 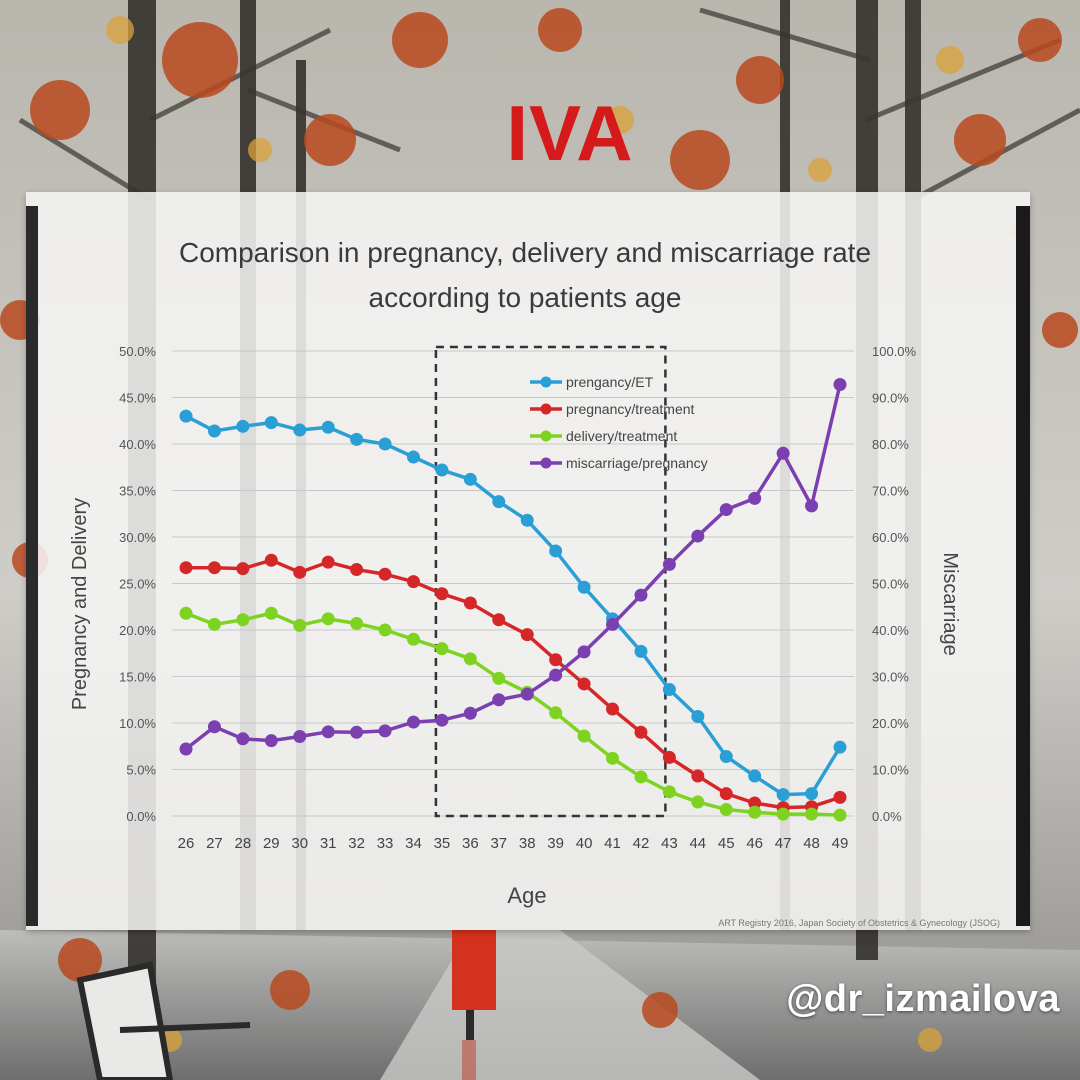 I want to click on x-tick-label: 39, so click(x=555, y=843).